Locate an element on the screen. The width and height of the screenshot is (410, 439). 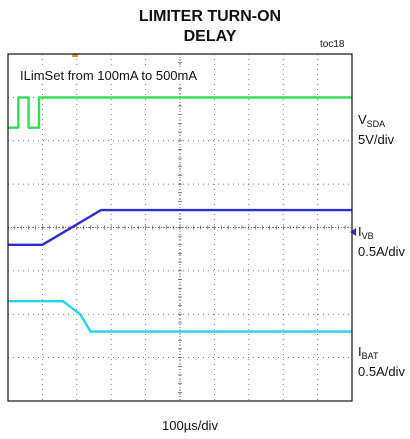
channel-label-vsda: VSDA 5V/div is located at coordinates (376, 129).